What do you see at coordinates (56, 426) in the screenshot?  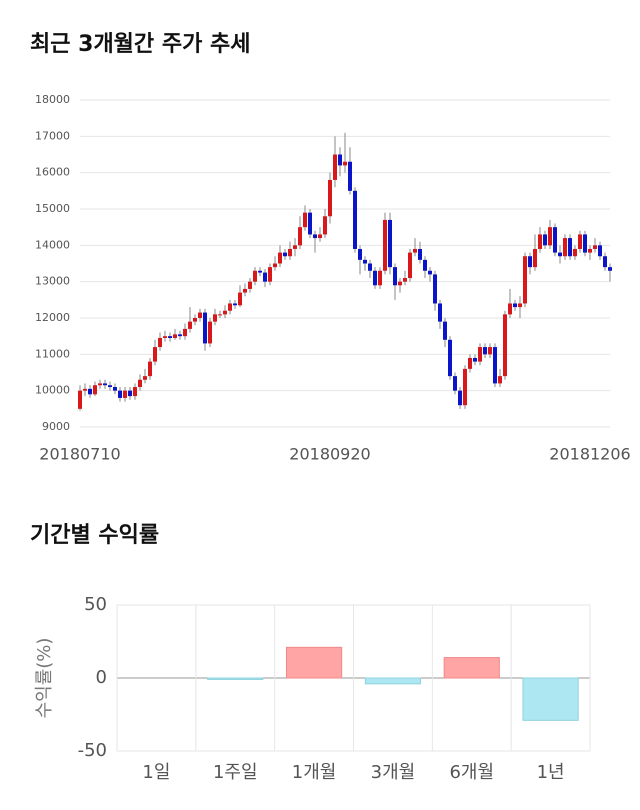 I see `y-tick-label: 9000` at bounding box center [56, 426].